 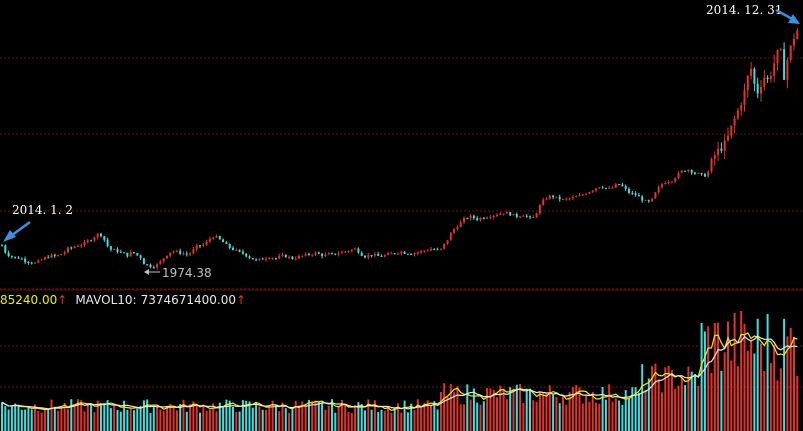 What do you see at coordinates (152, 272) in the screenshot?
I see `low-arrow-icon` at bounding box center [152, 272].